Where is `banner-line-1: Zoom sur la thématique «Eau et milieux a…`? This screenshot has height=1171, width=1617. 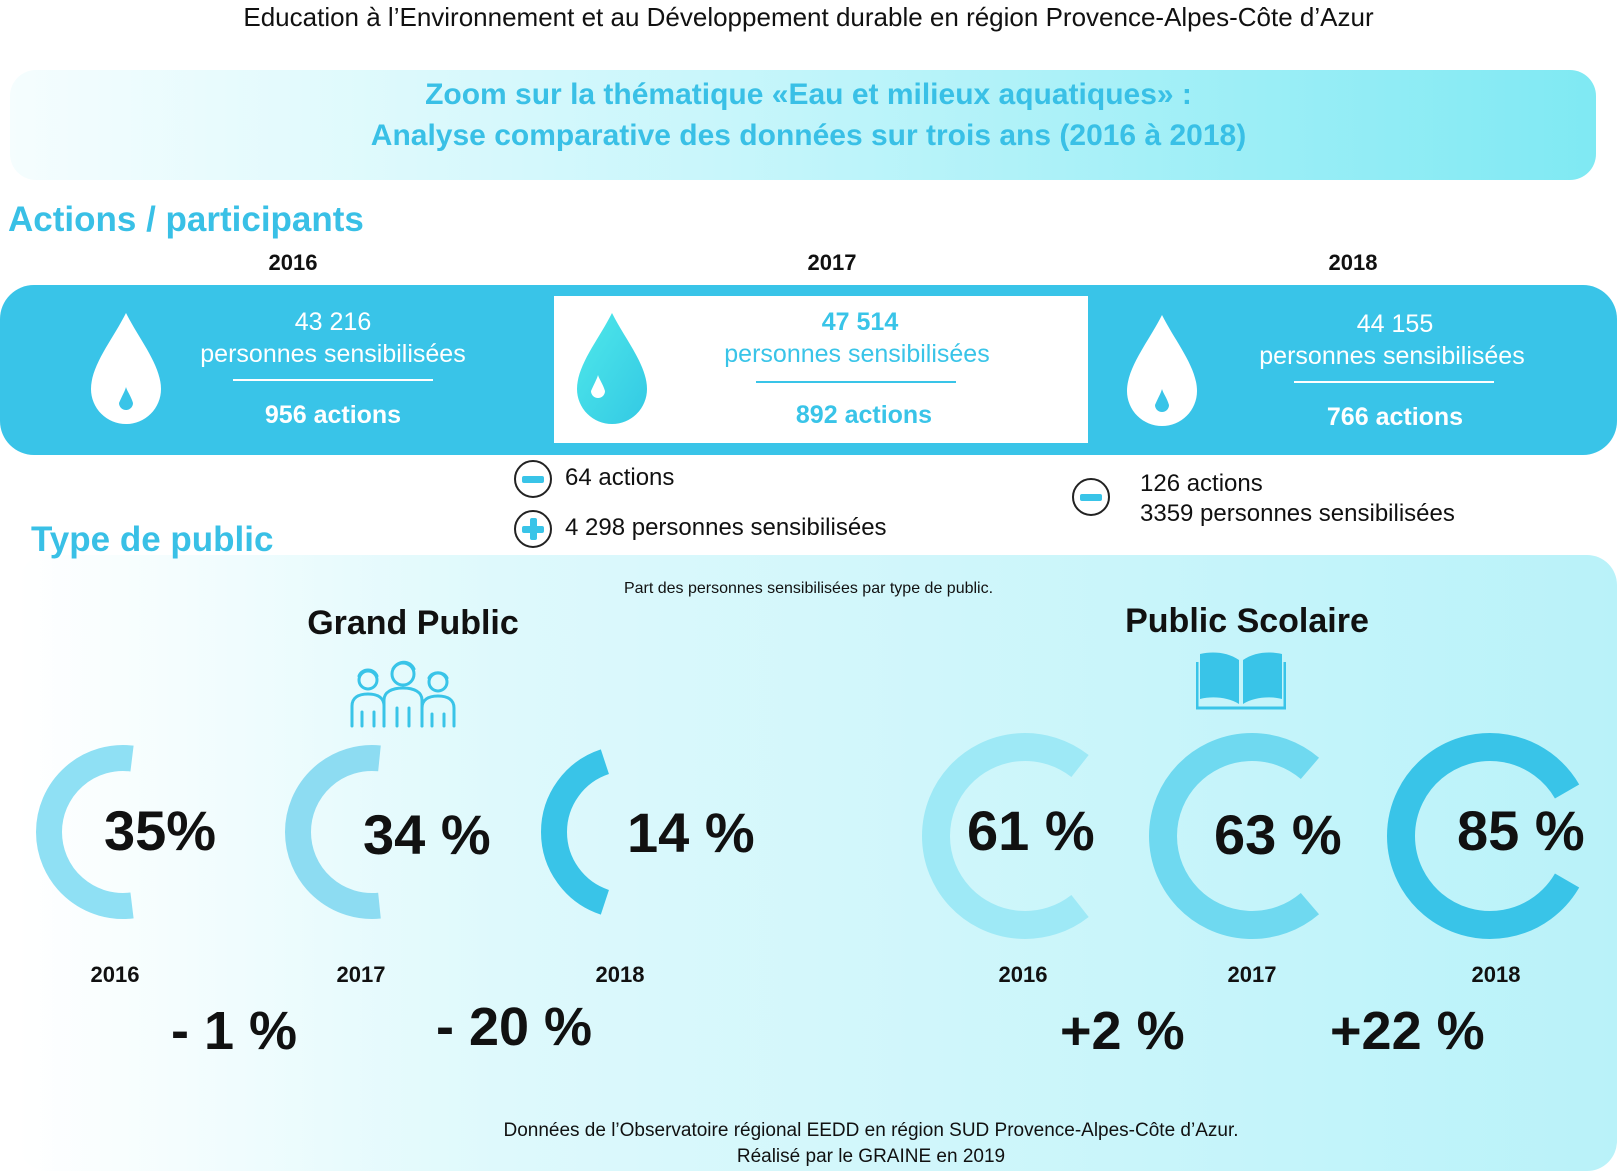
banner-line-1: Zoom sur la thématique «Eau et milieux a… is located at coordinates (808, 94).